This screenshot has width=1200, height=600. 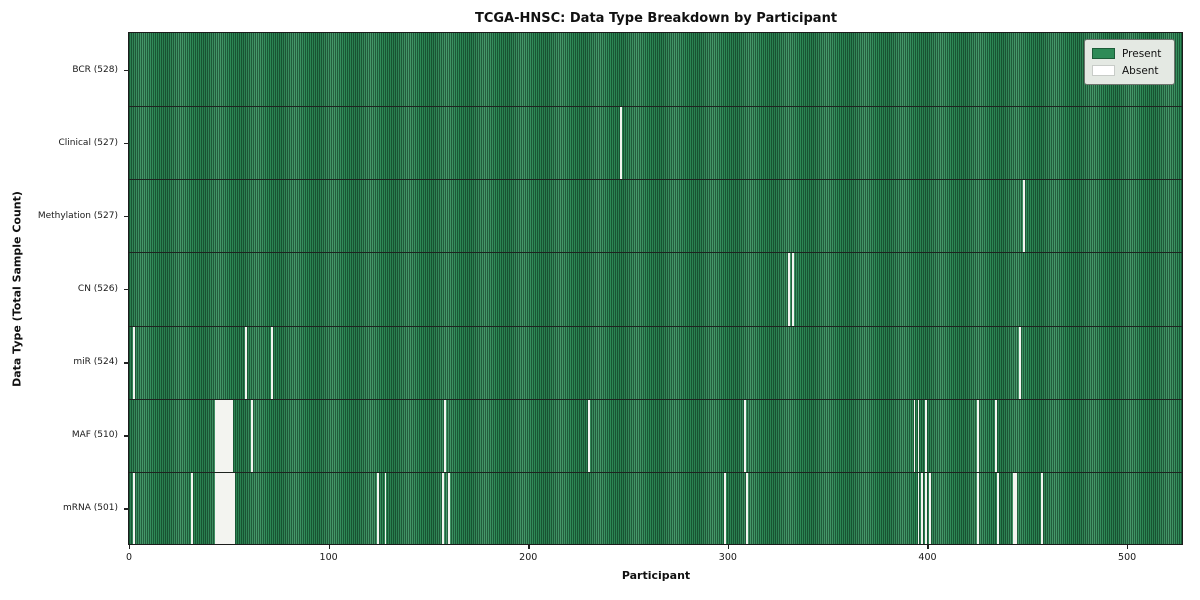 What do you see at coordinates (1103, 70) in the screenshot?
I see `absent-swatch-icon` at bounding box center [1103, 70].